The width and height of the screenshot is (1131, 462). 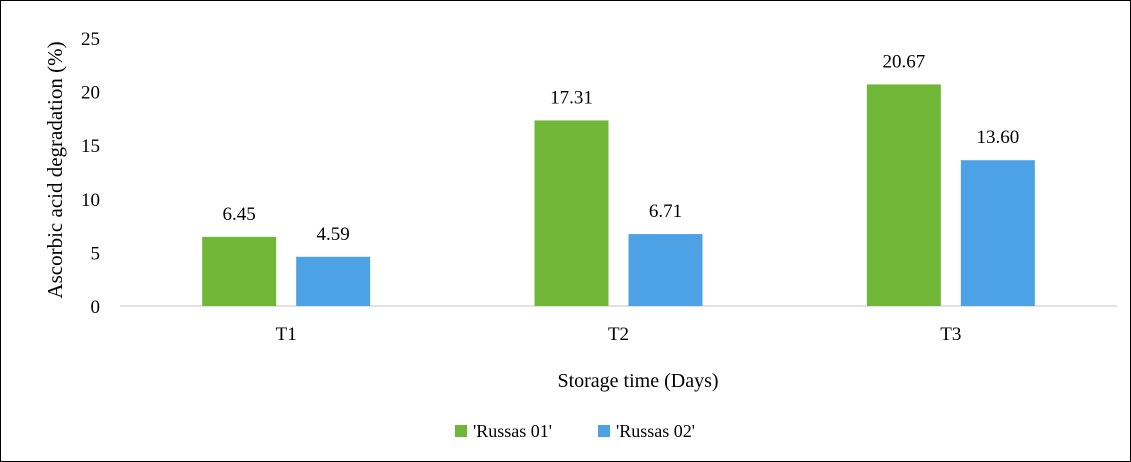 I want to click on data-label: 4.59, so click(x=333, y=234).